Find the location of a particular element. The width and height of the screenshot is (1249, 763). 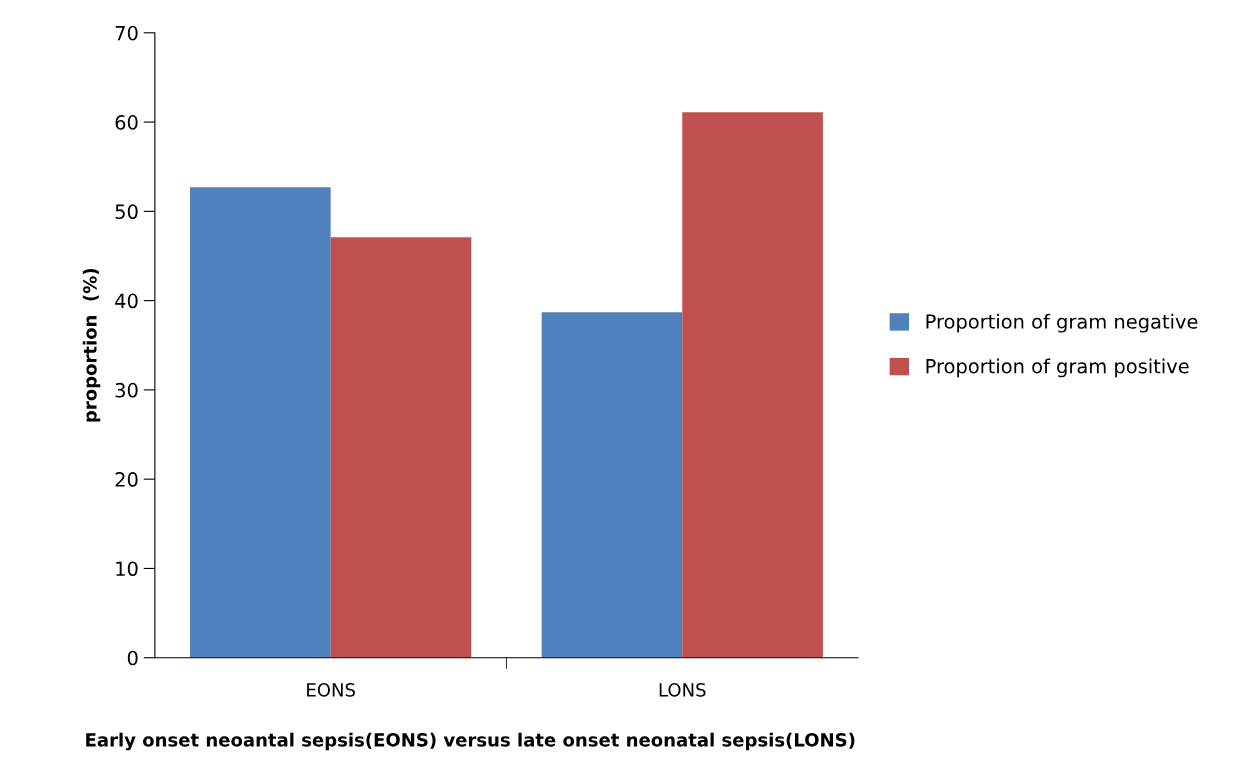

legend-label: Proportion of gram positive is located at coordinates (1057, 368).